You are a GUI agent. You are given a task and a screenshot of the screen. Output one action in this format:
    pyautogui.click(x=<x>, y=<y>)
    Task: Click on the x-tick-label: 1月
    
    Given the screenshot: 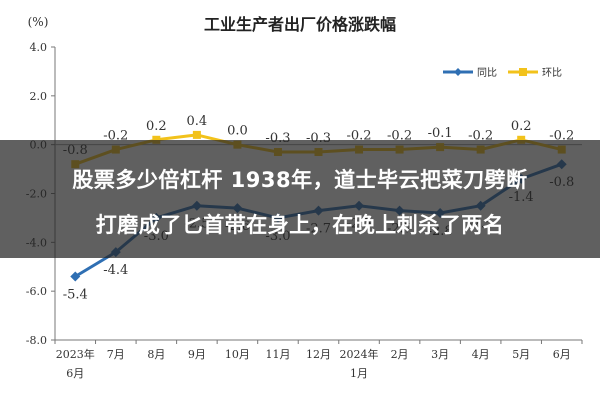 What is the action you would take?
    pyautogui.click(x=359, y=373)
    